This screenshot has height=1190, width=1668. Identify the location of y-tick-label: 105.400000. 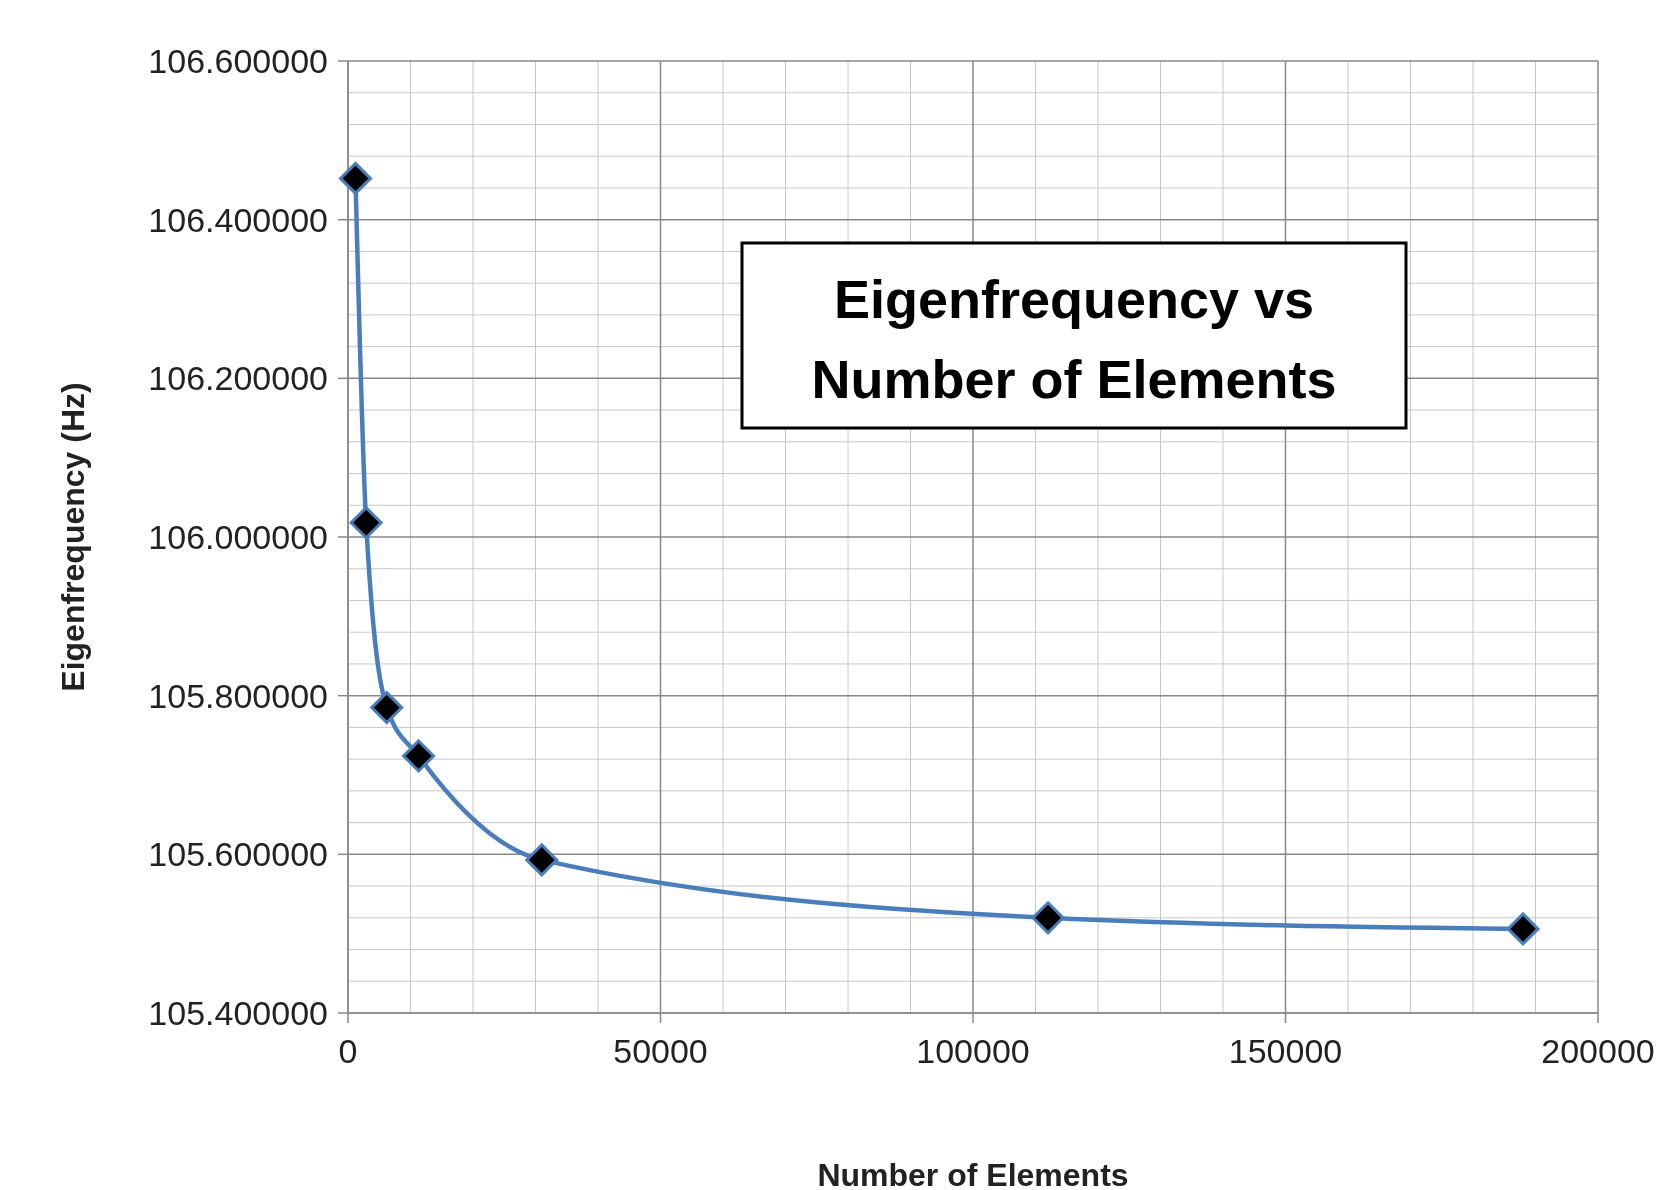
(238, 1012).